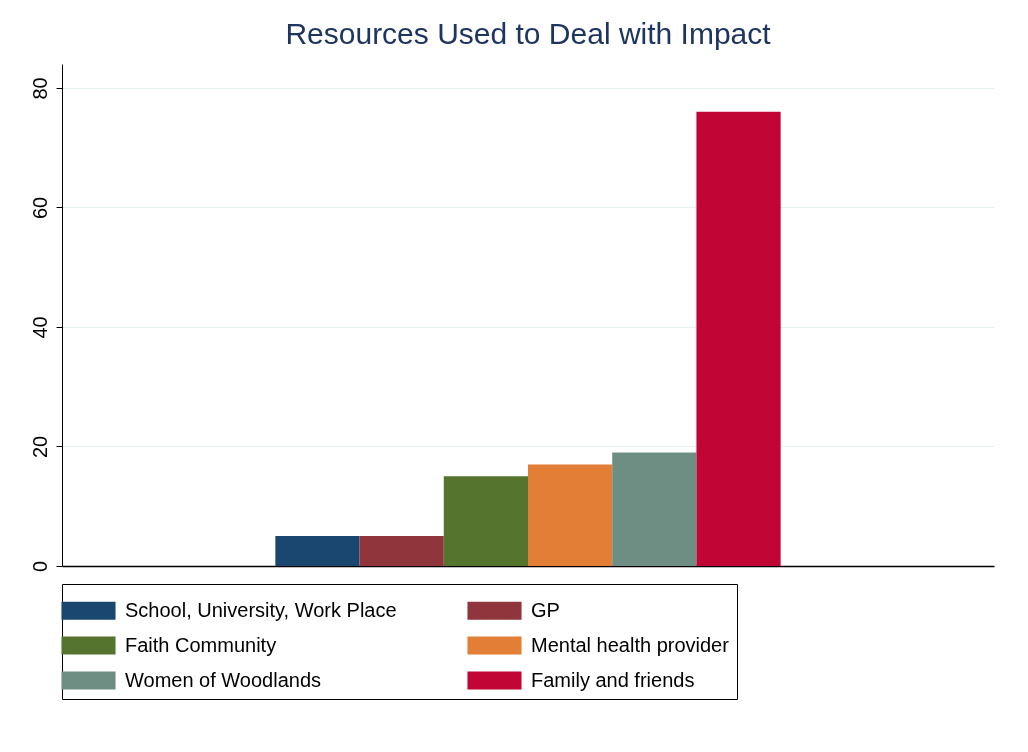 The width and height of the screenshot is (1028, 752). Describe the element at coordinates (528, 33) in the screenshot. I see `chart-title: Resources Used to Deal with Impact` at that location.